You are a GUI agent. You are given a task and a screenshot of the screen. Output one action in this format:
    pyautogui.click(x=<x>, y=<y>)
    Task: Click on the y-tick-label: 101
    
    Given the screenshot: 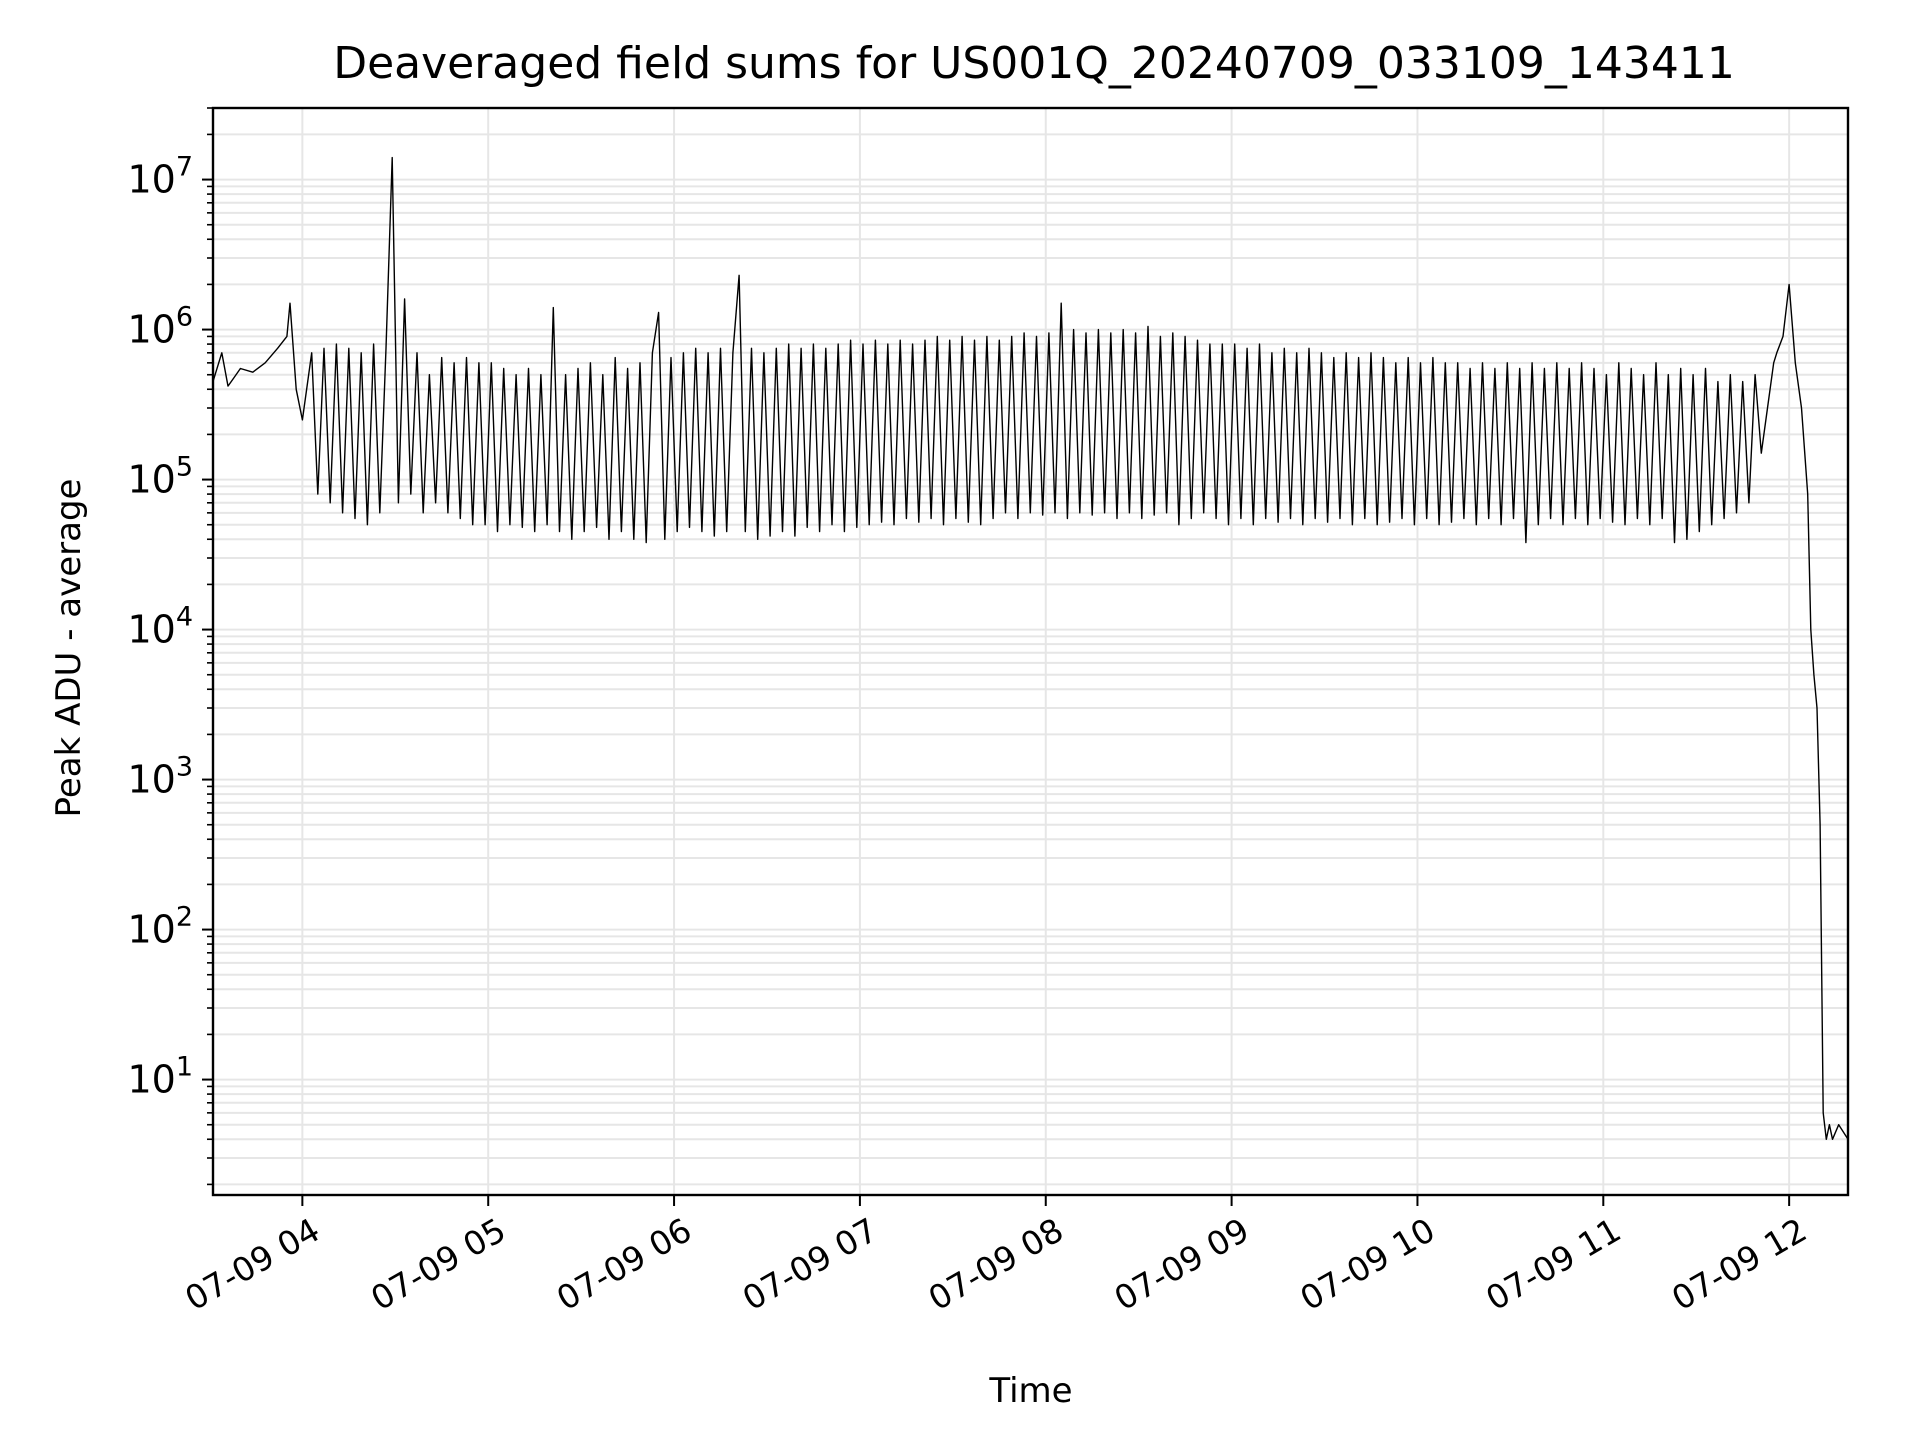 What is the action you would take?
    pyautogui.click(x=160, y=1077)
    